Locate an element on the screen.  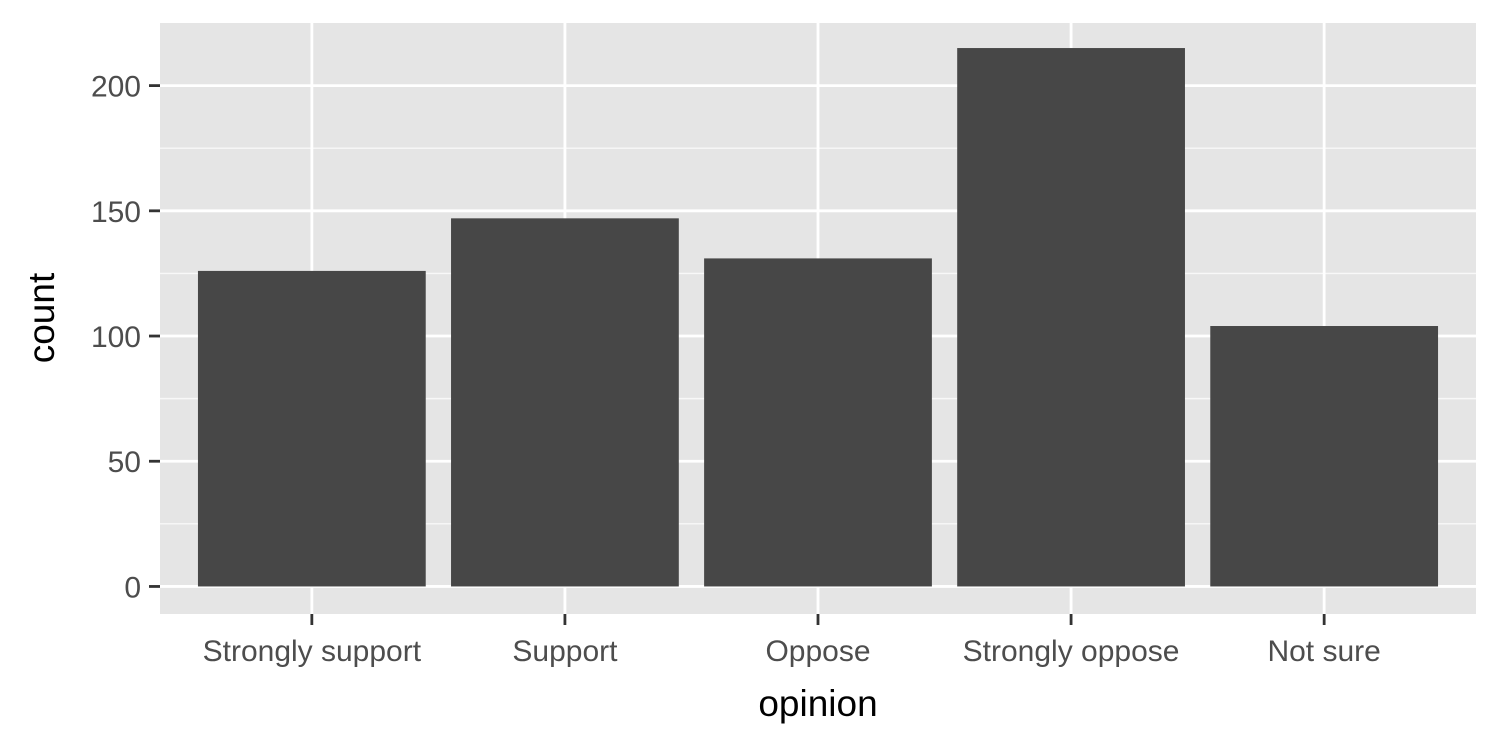
x-tick-label: Support is located at coordinates (565, 651).